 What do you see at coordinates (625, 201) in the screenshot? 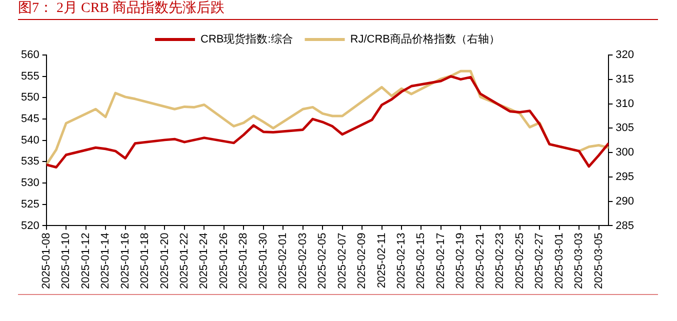
I see `y2-tick-label: 290` at bounding box center [625, 201].